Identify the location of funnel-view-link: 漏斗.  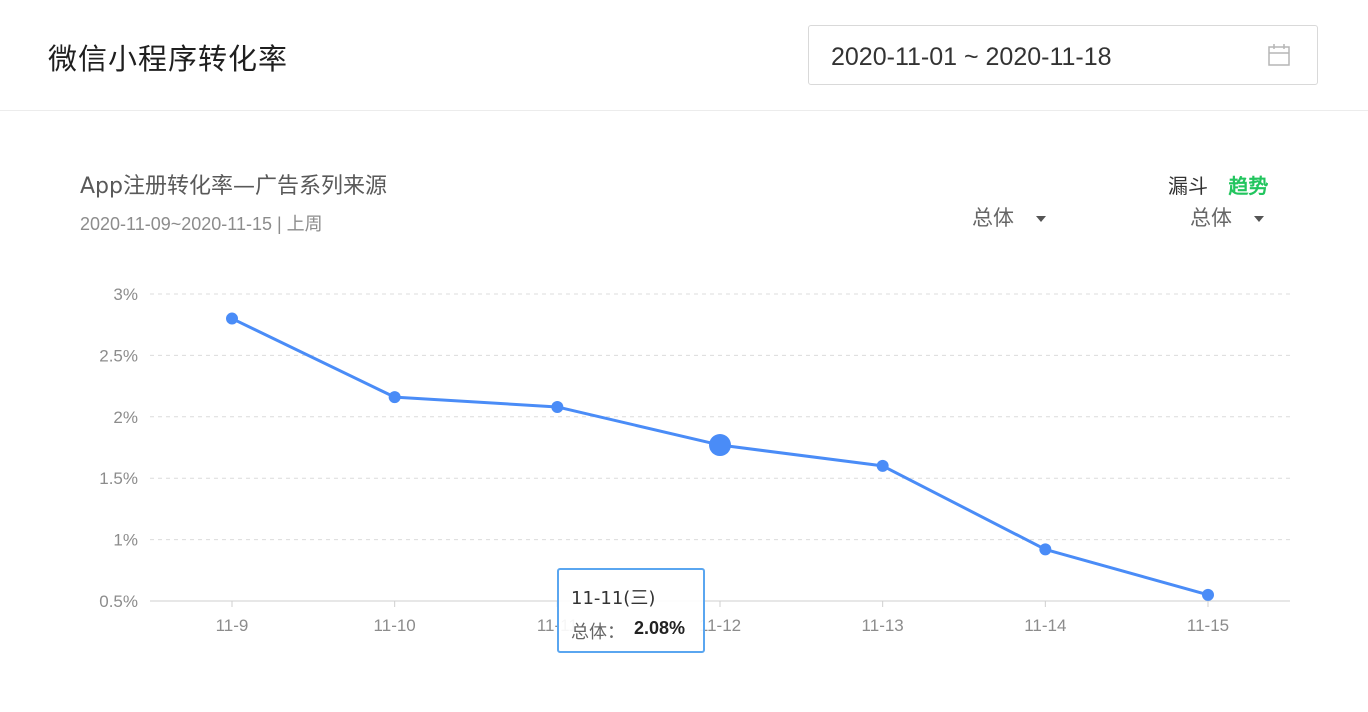
(1188, 186).